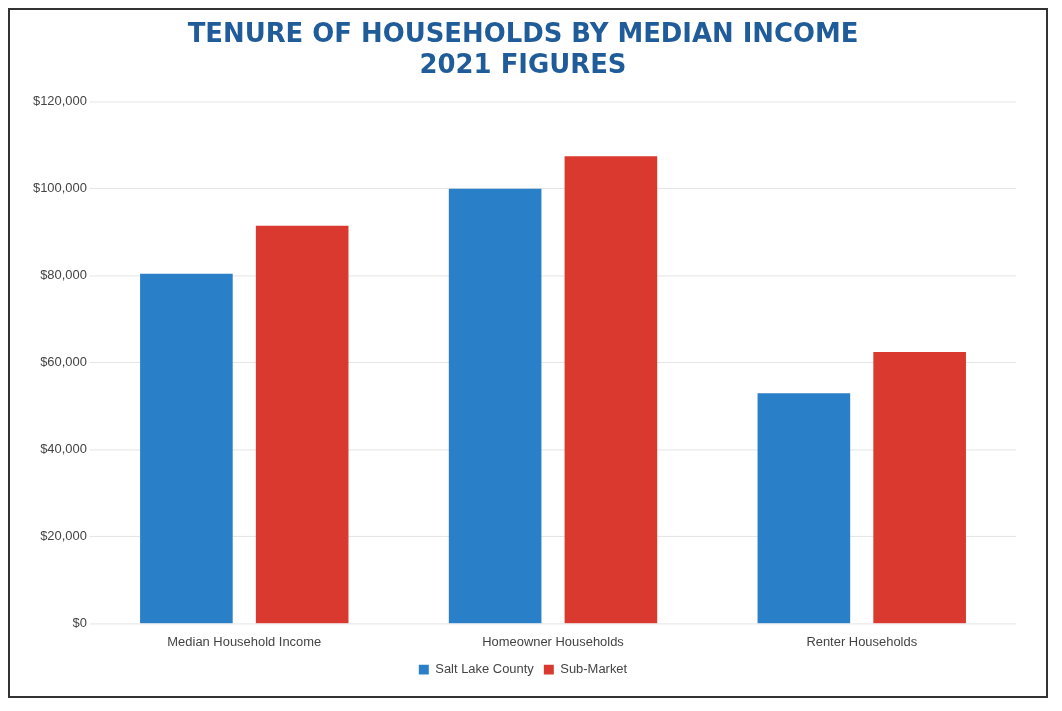 The width and height of the screenshot is (1062, 711). I want to click on x-tick-label: Renter Households, so click(862, 642).